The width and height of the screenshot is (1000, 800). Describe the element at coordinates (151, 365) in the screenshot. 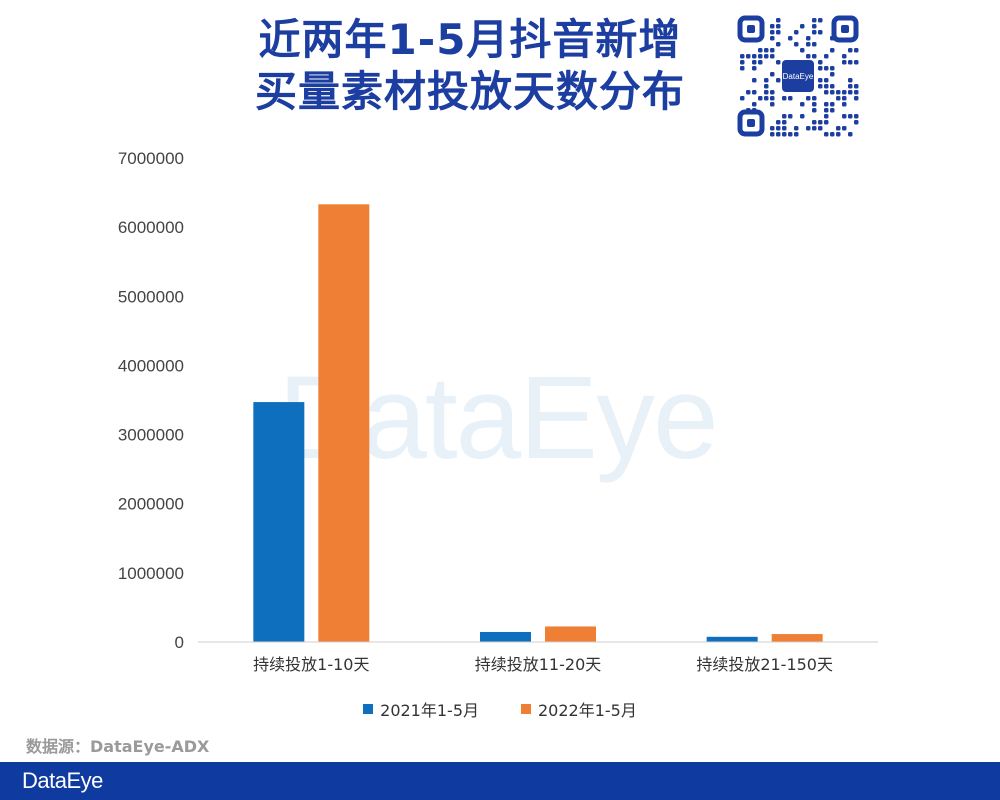

I see `y-tick-label: 4000000` at that location.